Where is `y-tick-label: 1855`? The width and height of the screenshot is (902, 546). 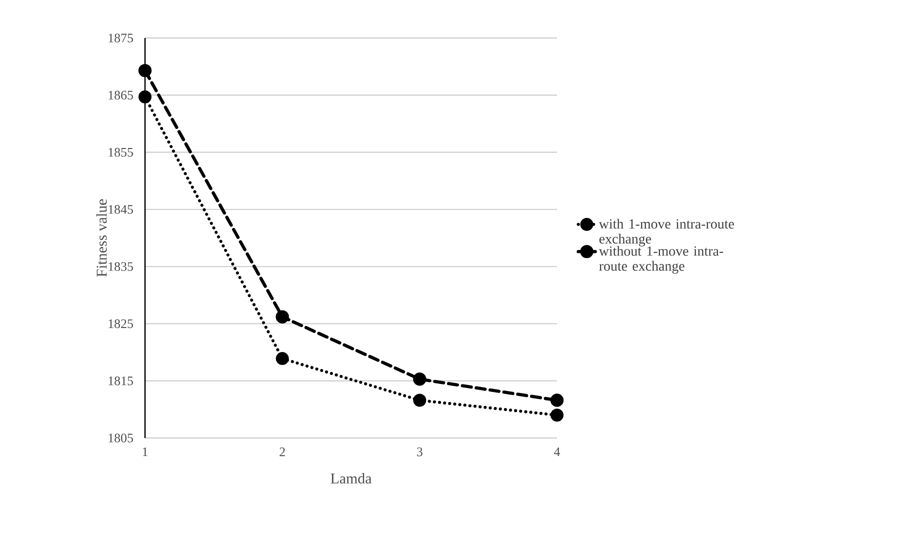 y-tick-label: 1855 is located at coordinates (120, 152).